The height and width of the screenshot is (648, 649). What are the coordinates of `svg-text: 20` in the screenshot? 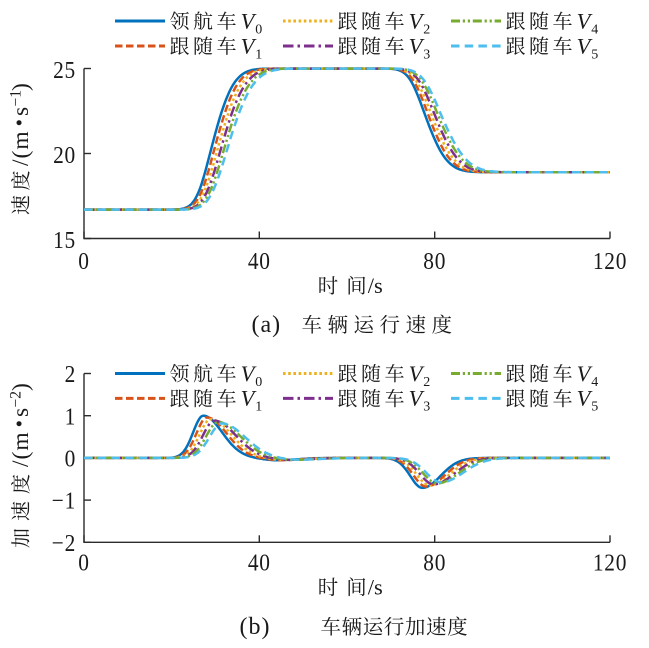 It's located at (64, 154).